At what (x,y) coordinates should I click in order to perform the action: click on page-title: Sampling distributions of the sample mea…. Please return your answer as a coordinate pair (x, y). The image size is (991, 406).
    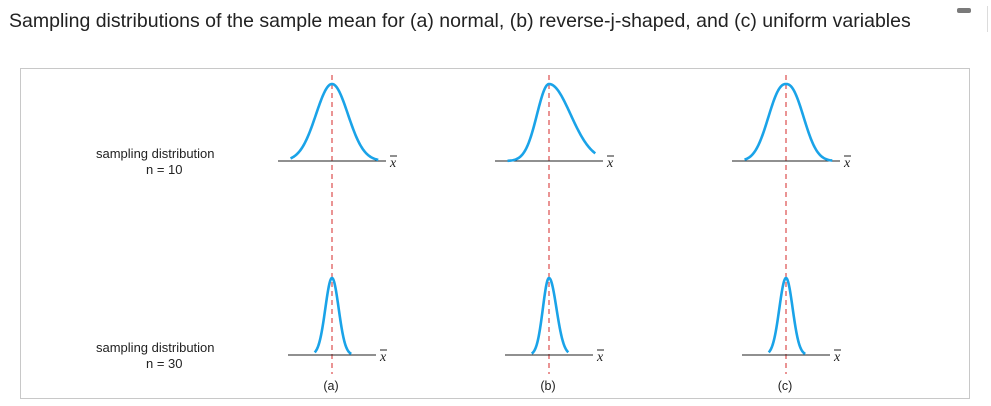
    Looking at the image, I should click on (460, 21).